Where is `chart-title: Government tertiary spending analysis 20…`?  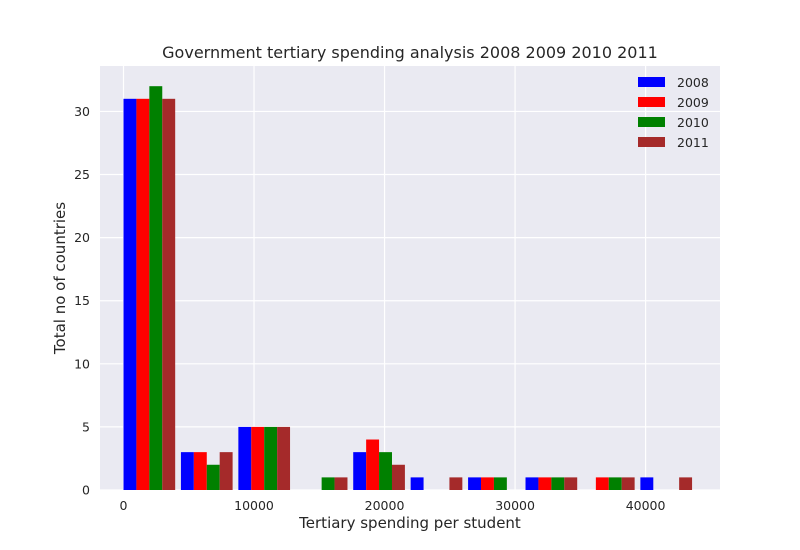 chart-title: Government tertiary spending analysis 20… is located at coordinates (410, 52).